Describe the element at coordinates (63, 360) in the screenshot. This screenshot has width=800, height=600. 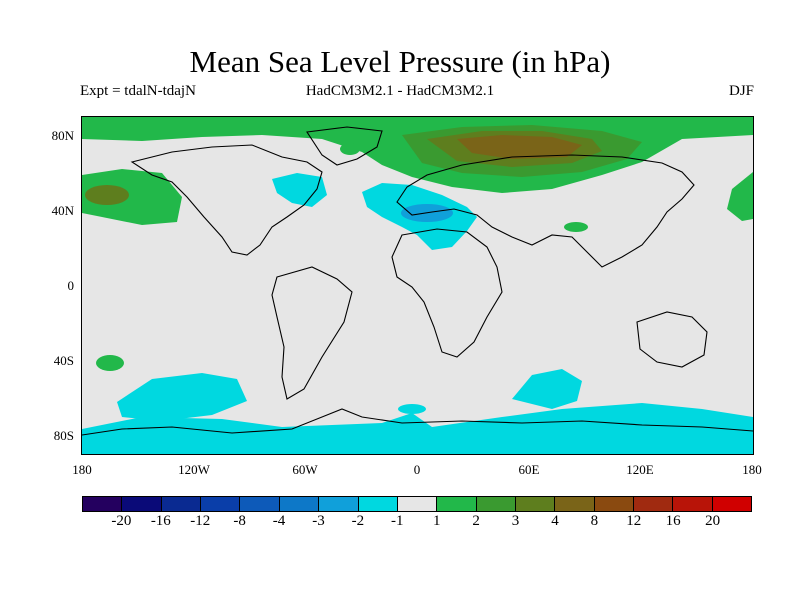
I see `lat-label-40s: 40S` at that location.